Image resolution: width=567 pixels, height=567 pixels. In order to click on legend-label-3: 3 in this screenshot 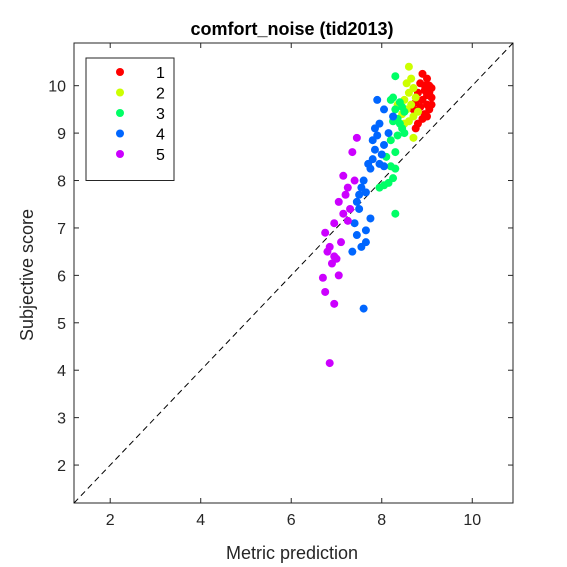, I will do `click(160, 114)`.